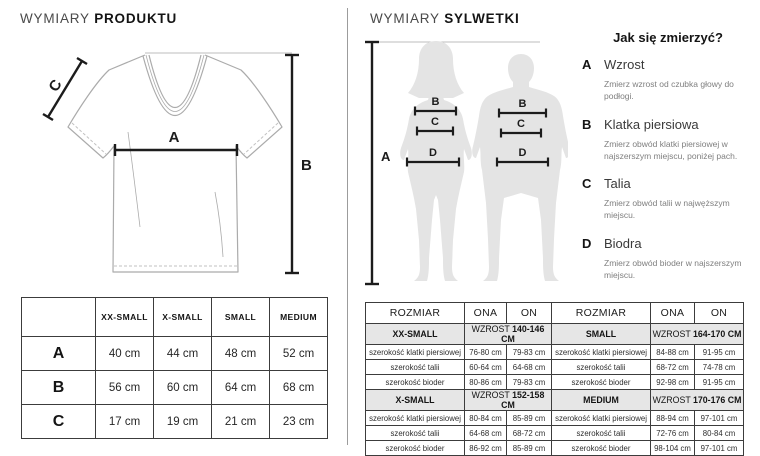 This screenshot has width=760, height=456. I want to click on row-label-c: C, so click(58, 421).